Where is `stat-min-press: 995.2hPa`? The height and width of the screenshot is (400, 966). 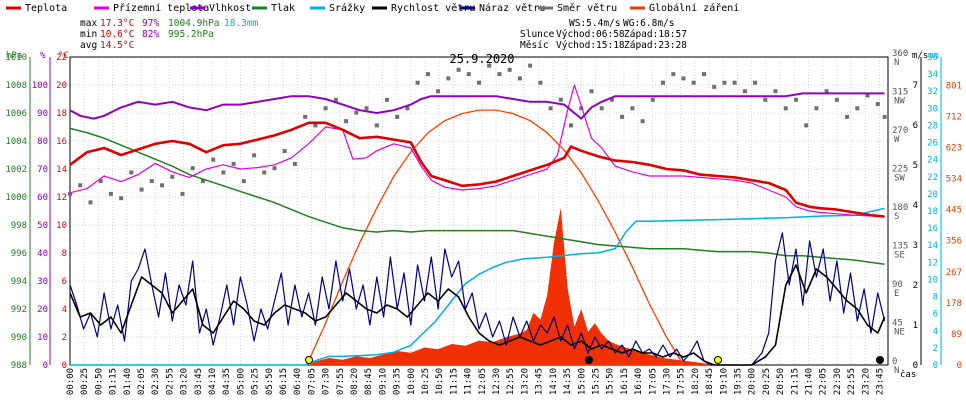 stat-min-press: 995.2hPa is located at coordinates (191, 34).